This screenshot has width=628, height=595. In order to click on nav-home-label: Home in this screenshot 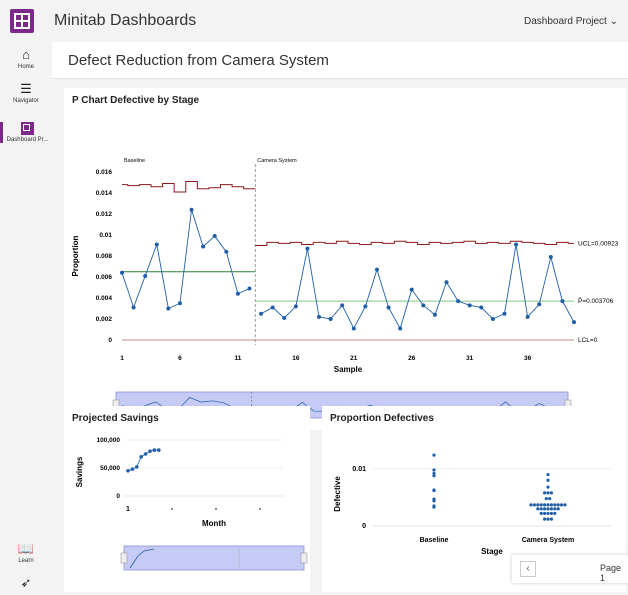, I will do `click(25, 67)`.